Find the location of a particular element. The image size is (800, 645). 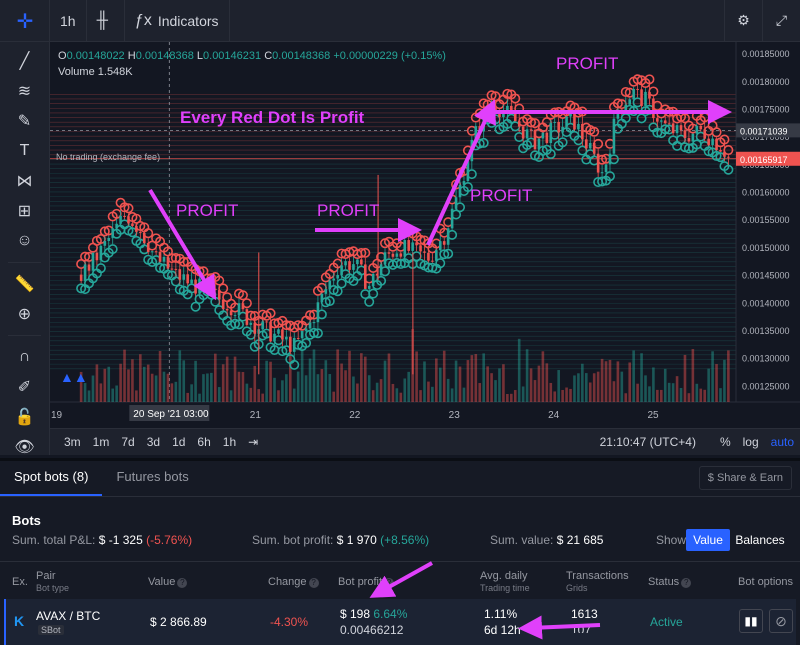

range-7d: 7d is located at coordinates (128, 442).